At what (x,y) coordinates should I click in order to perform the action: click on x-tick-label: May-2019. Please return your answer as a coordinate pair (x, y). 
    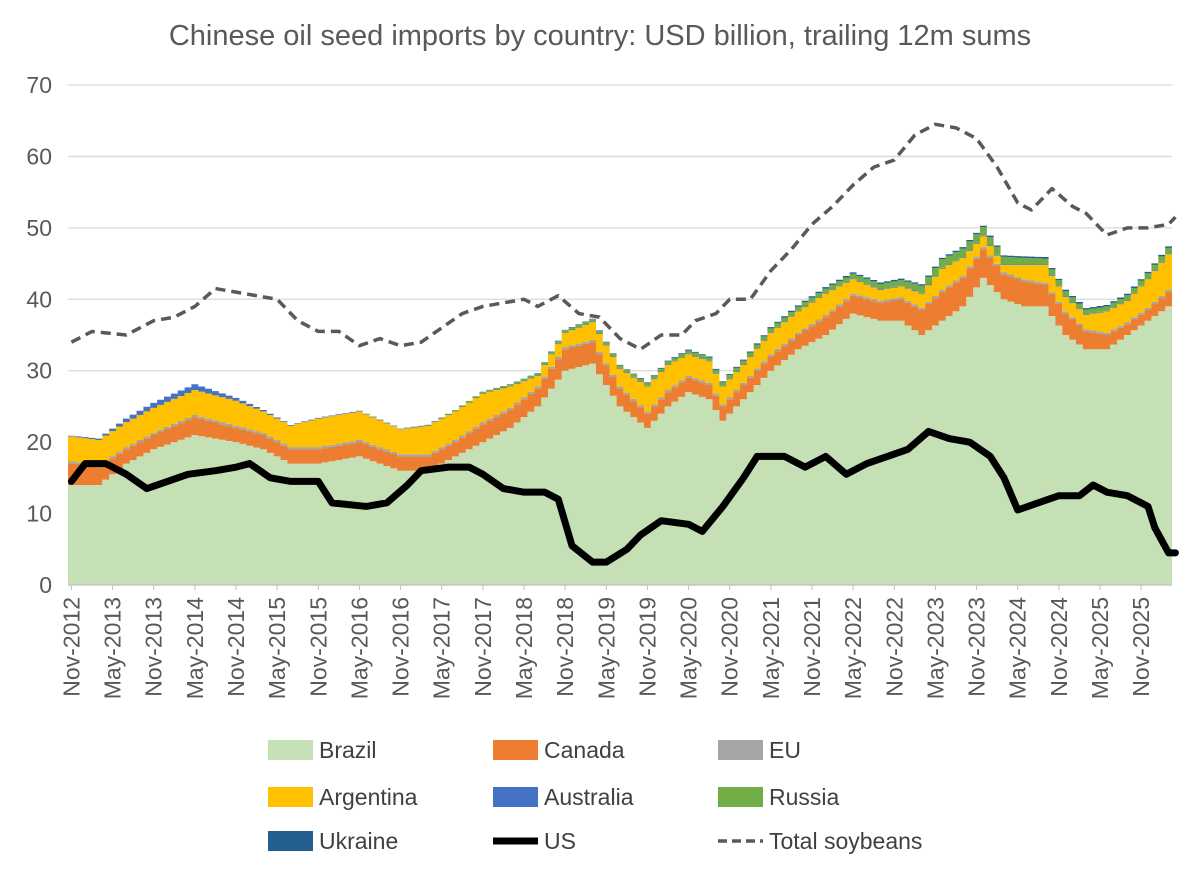
    Looking at the image, I should click on (606, 648).